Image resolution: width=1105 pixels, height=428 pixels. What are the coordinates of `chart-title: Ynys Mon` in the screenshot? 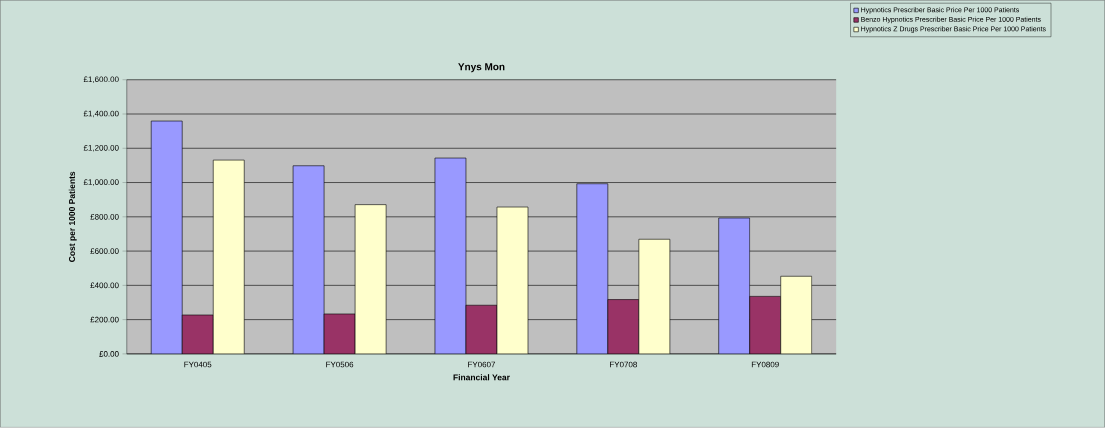 It's located at (481, 68).